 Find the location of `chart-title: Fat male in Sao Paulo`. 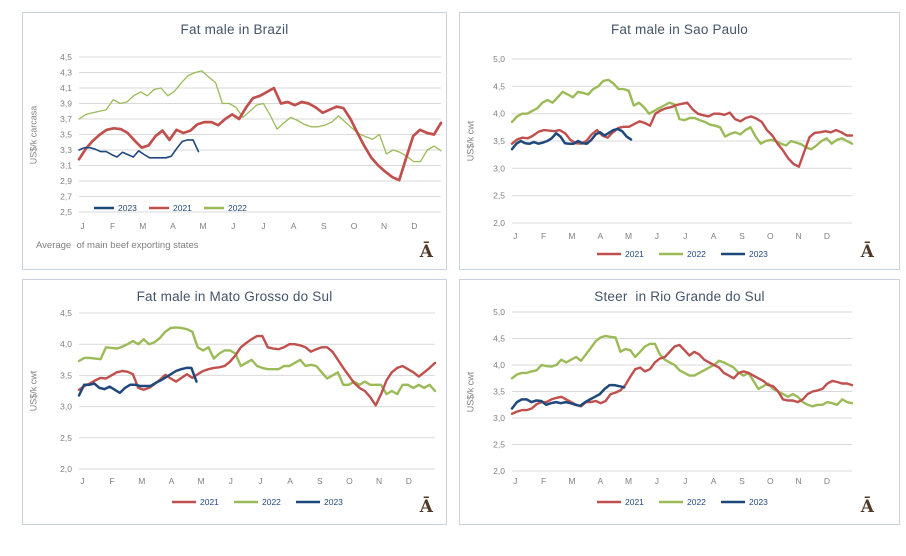

chart-title: Fat male in Sao Paulo is located at coordinates (679, 29).